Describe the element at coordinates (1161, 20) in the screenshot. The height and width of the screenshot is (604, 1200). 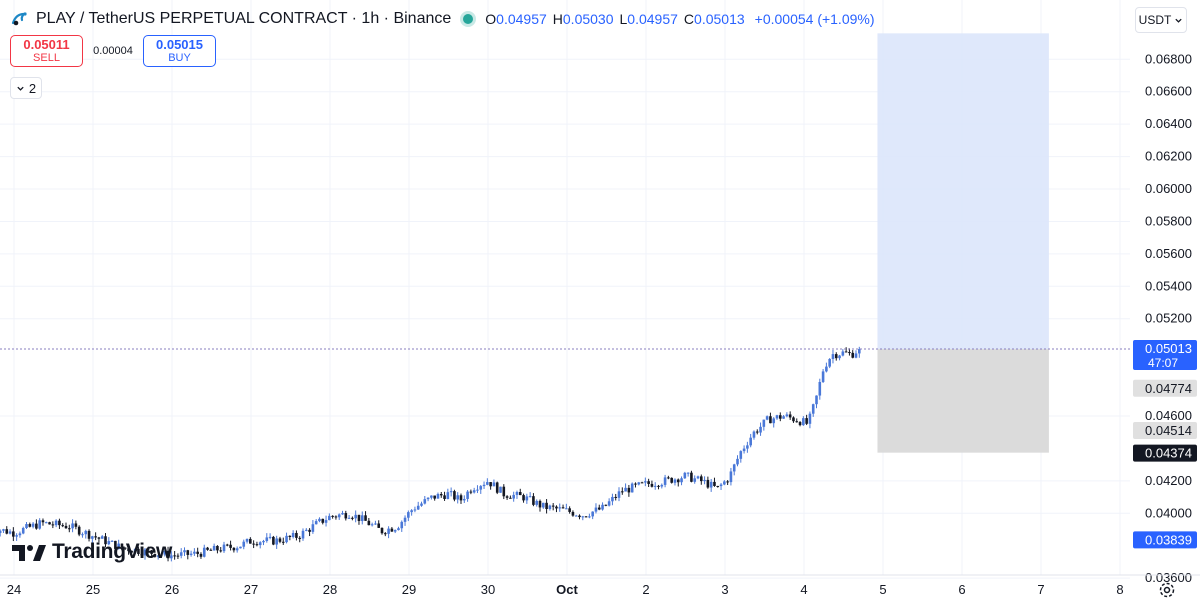
I see `currency-selector: USDT` at that location.